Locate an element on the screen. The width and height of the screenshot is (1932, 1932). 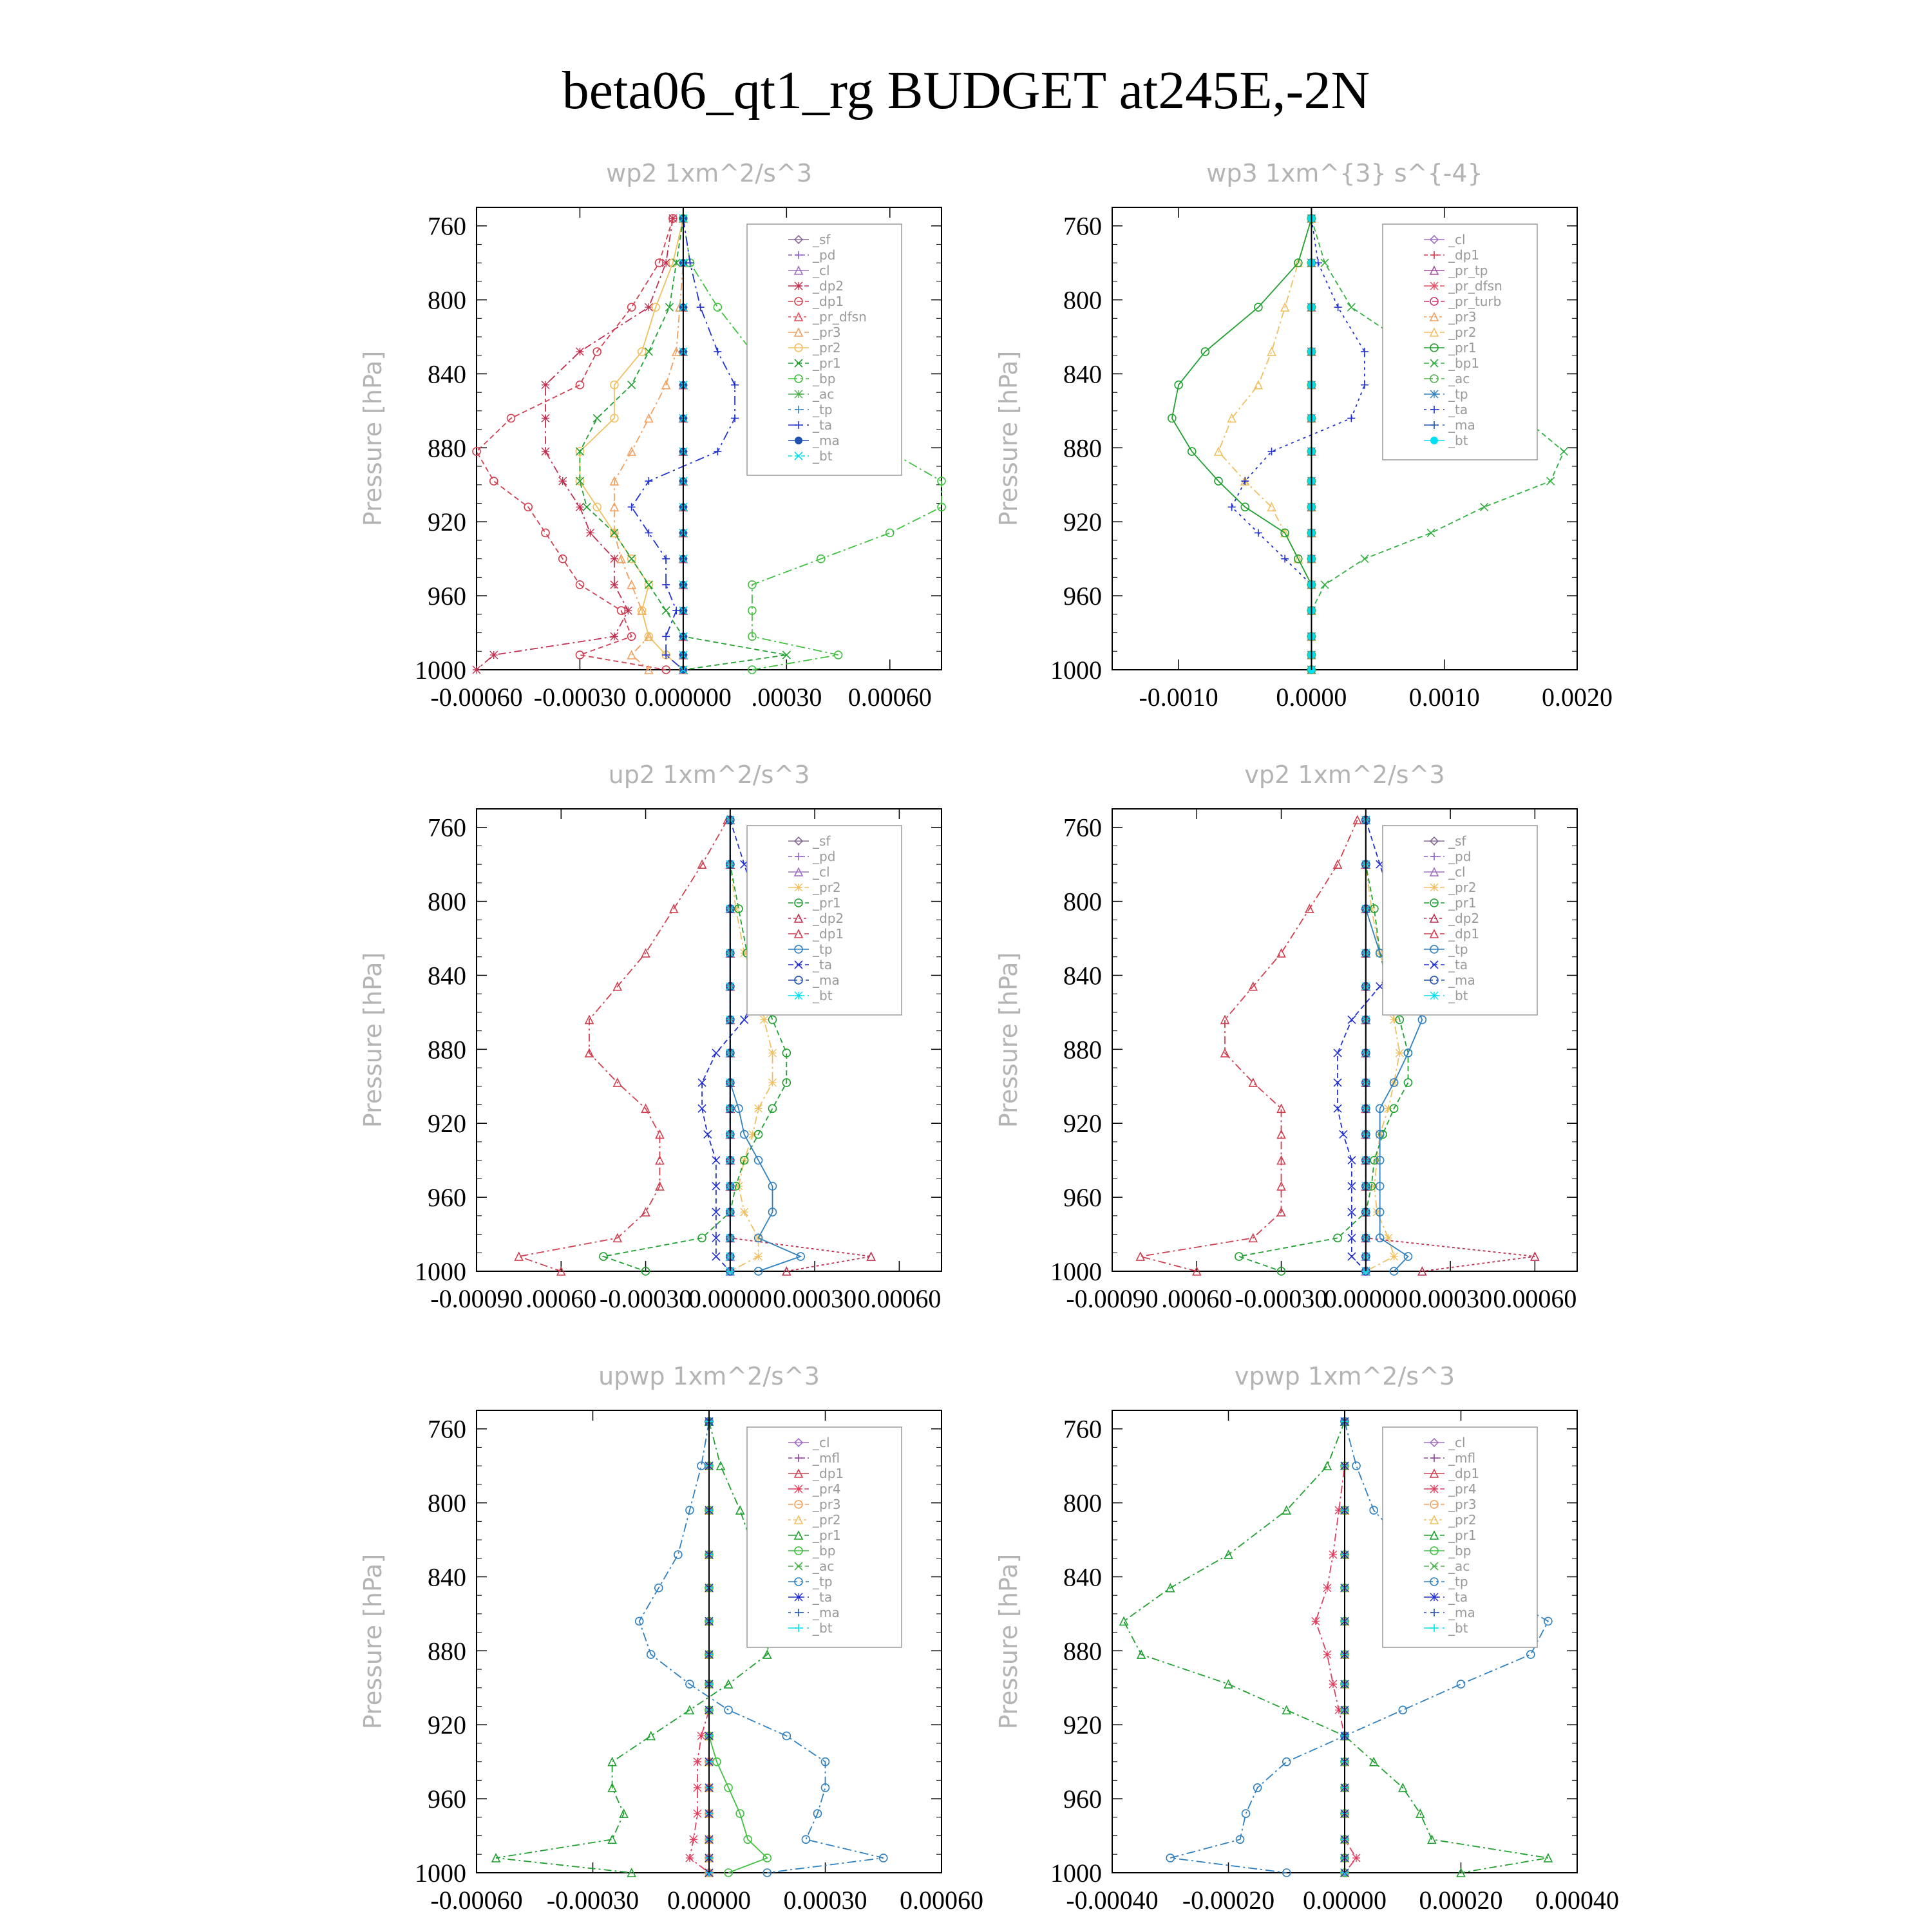
figure-title: beta06_qt1_rg BUDGET at245E,-2N is located at coordinates (966, 91).